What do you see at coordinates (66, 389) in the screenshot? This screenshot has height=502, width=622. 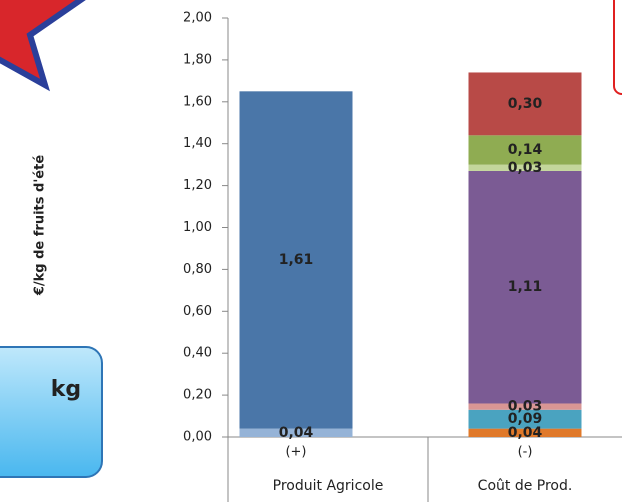 I see `kg-text: kg` at bounding box center [66, 389].